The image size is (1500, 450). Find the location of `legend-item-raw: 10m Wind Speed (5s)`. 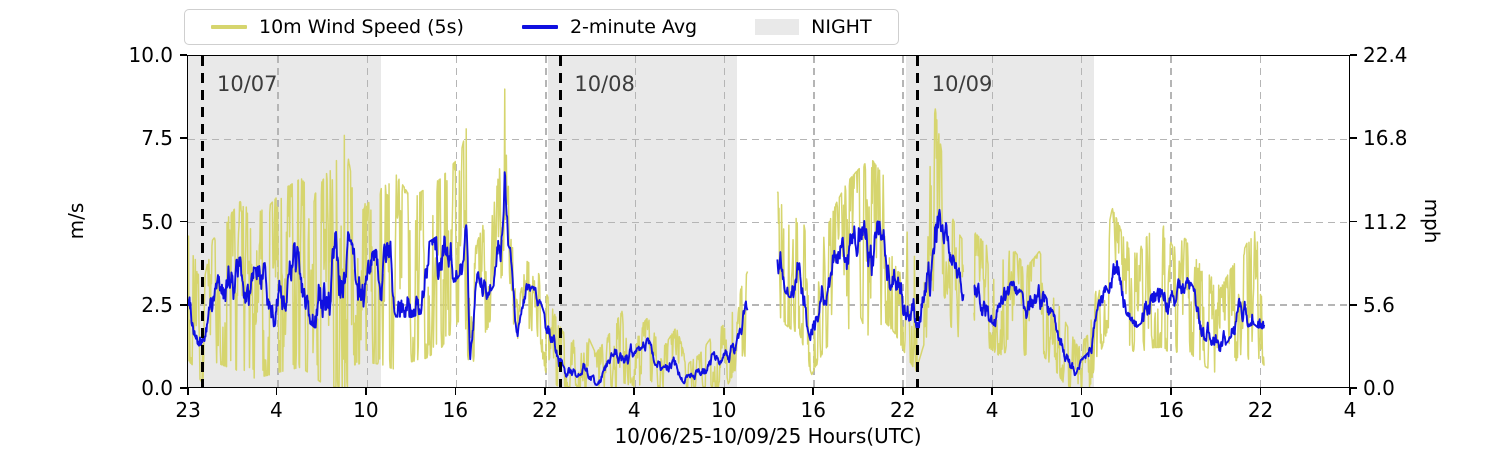

legend-item-raw: 10m Wind Speed (5s) is located at coordinates (337, 27).